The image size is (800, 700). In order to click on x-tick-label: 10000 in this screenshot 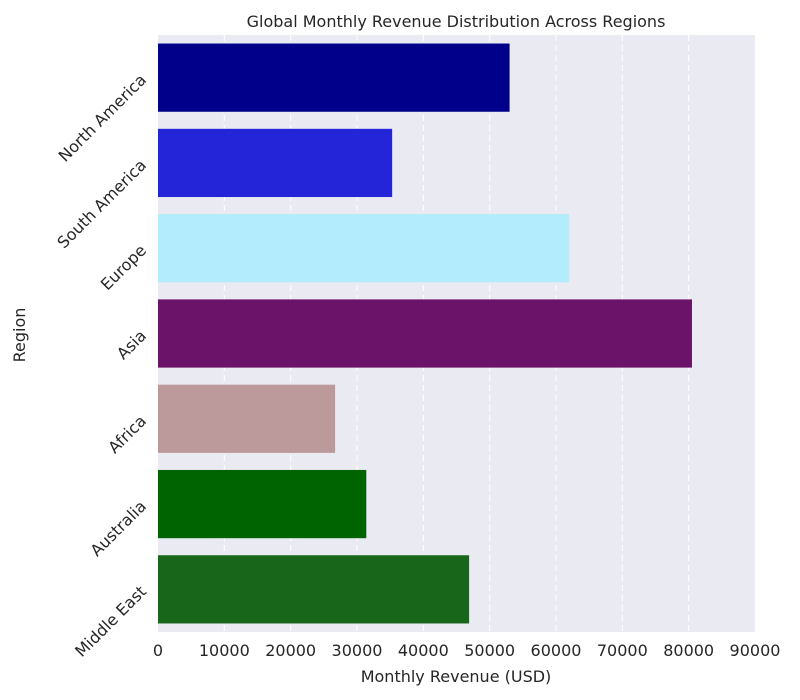, I will do `click(224, 650)`.